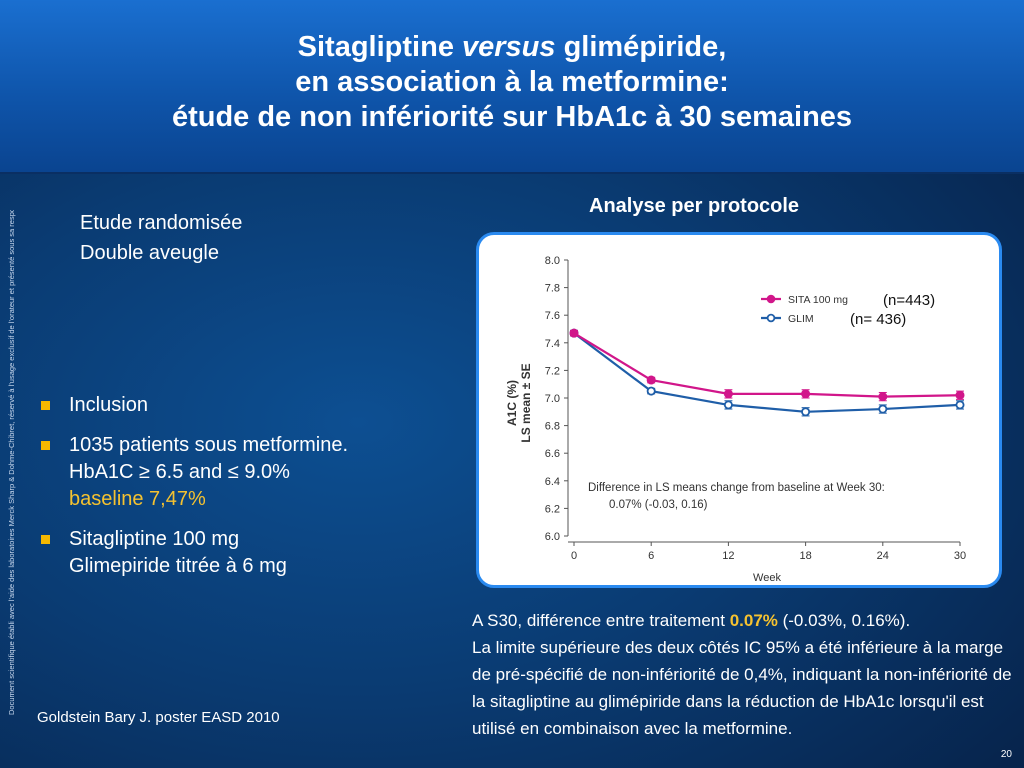 This screenshot has width=1024, height=768. Describe the element at coordinates (161, 223) in the screenshot. I see `study-design-line: Etude randomisée` at that location.